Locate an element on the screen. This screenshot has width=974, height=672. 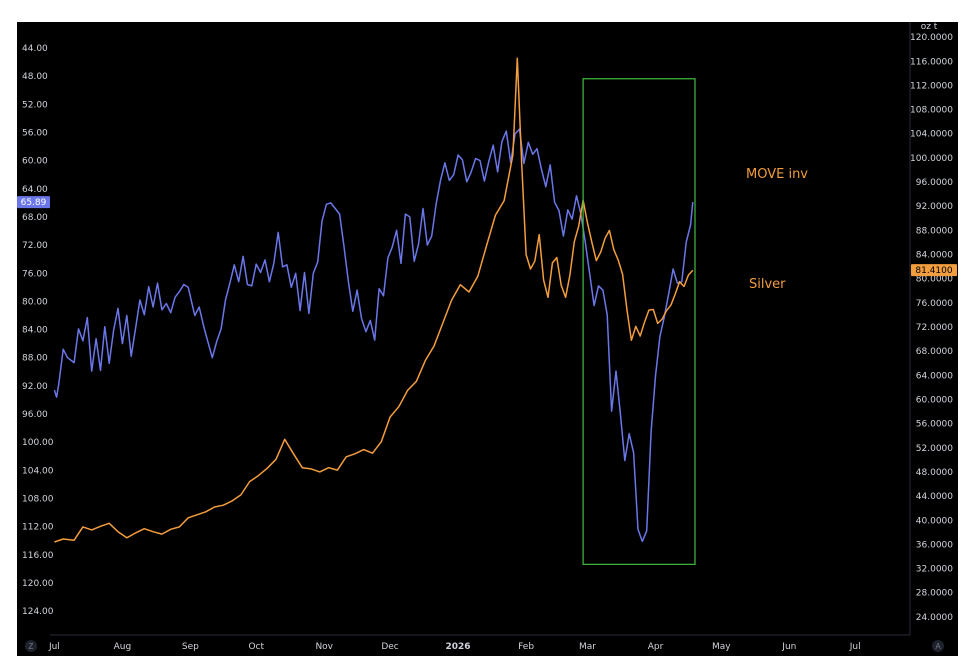
right-tick-label: 104.0000 is located at coordinates (931, 135).